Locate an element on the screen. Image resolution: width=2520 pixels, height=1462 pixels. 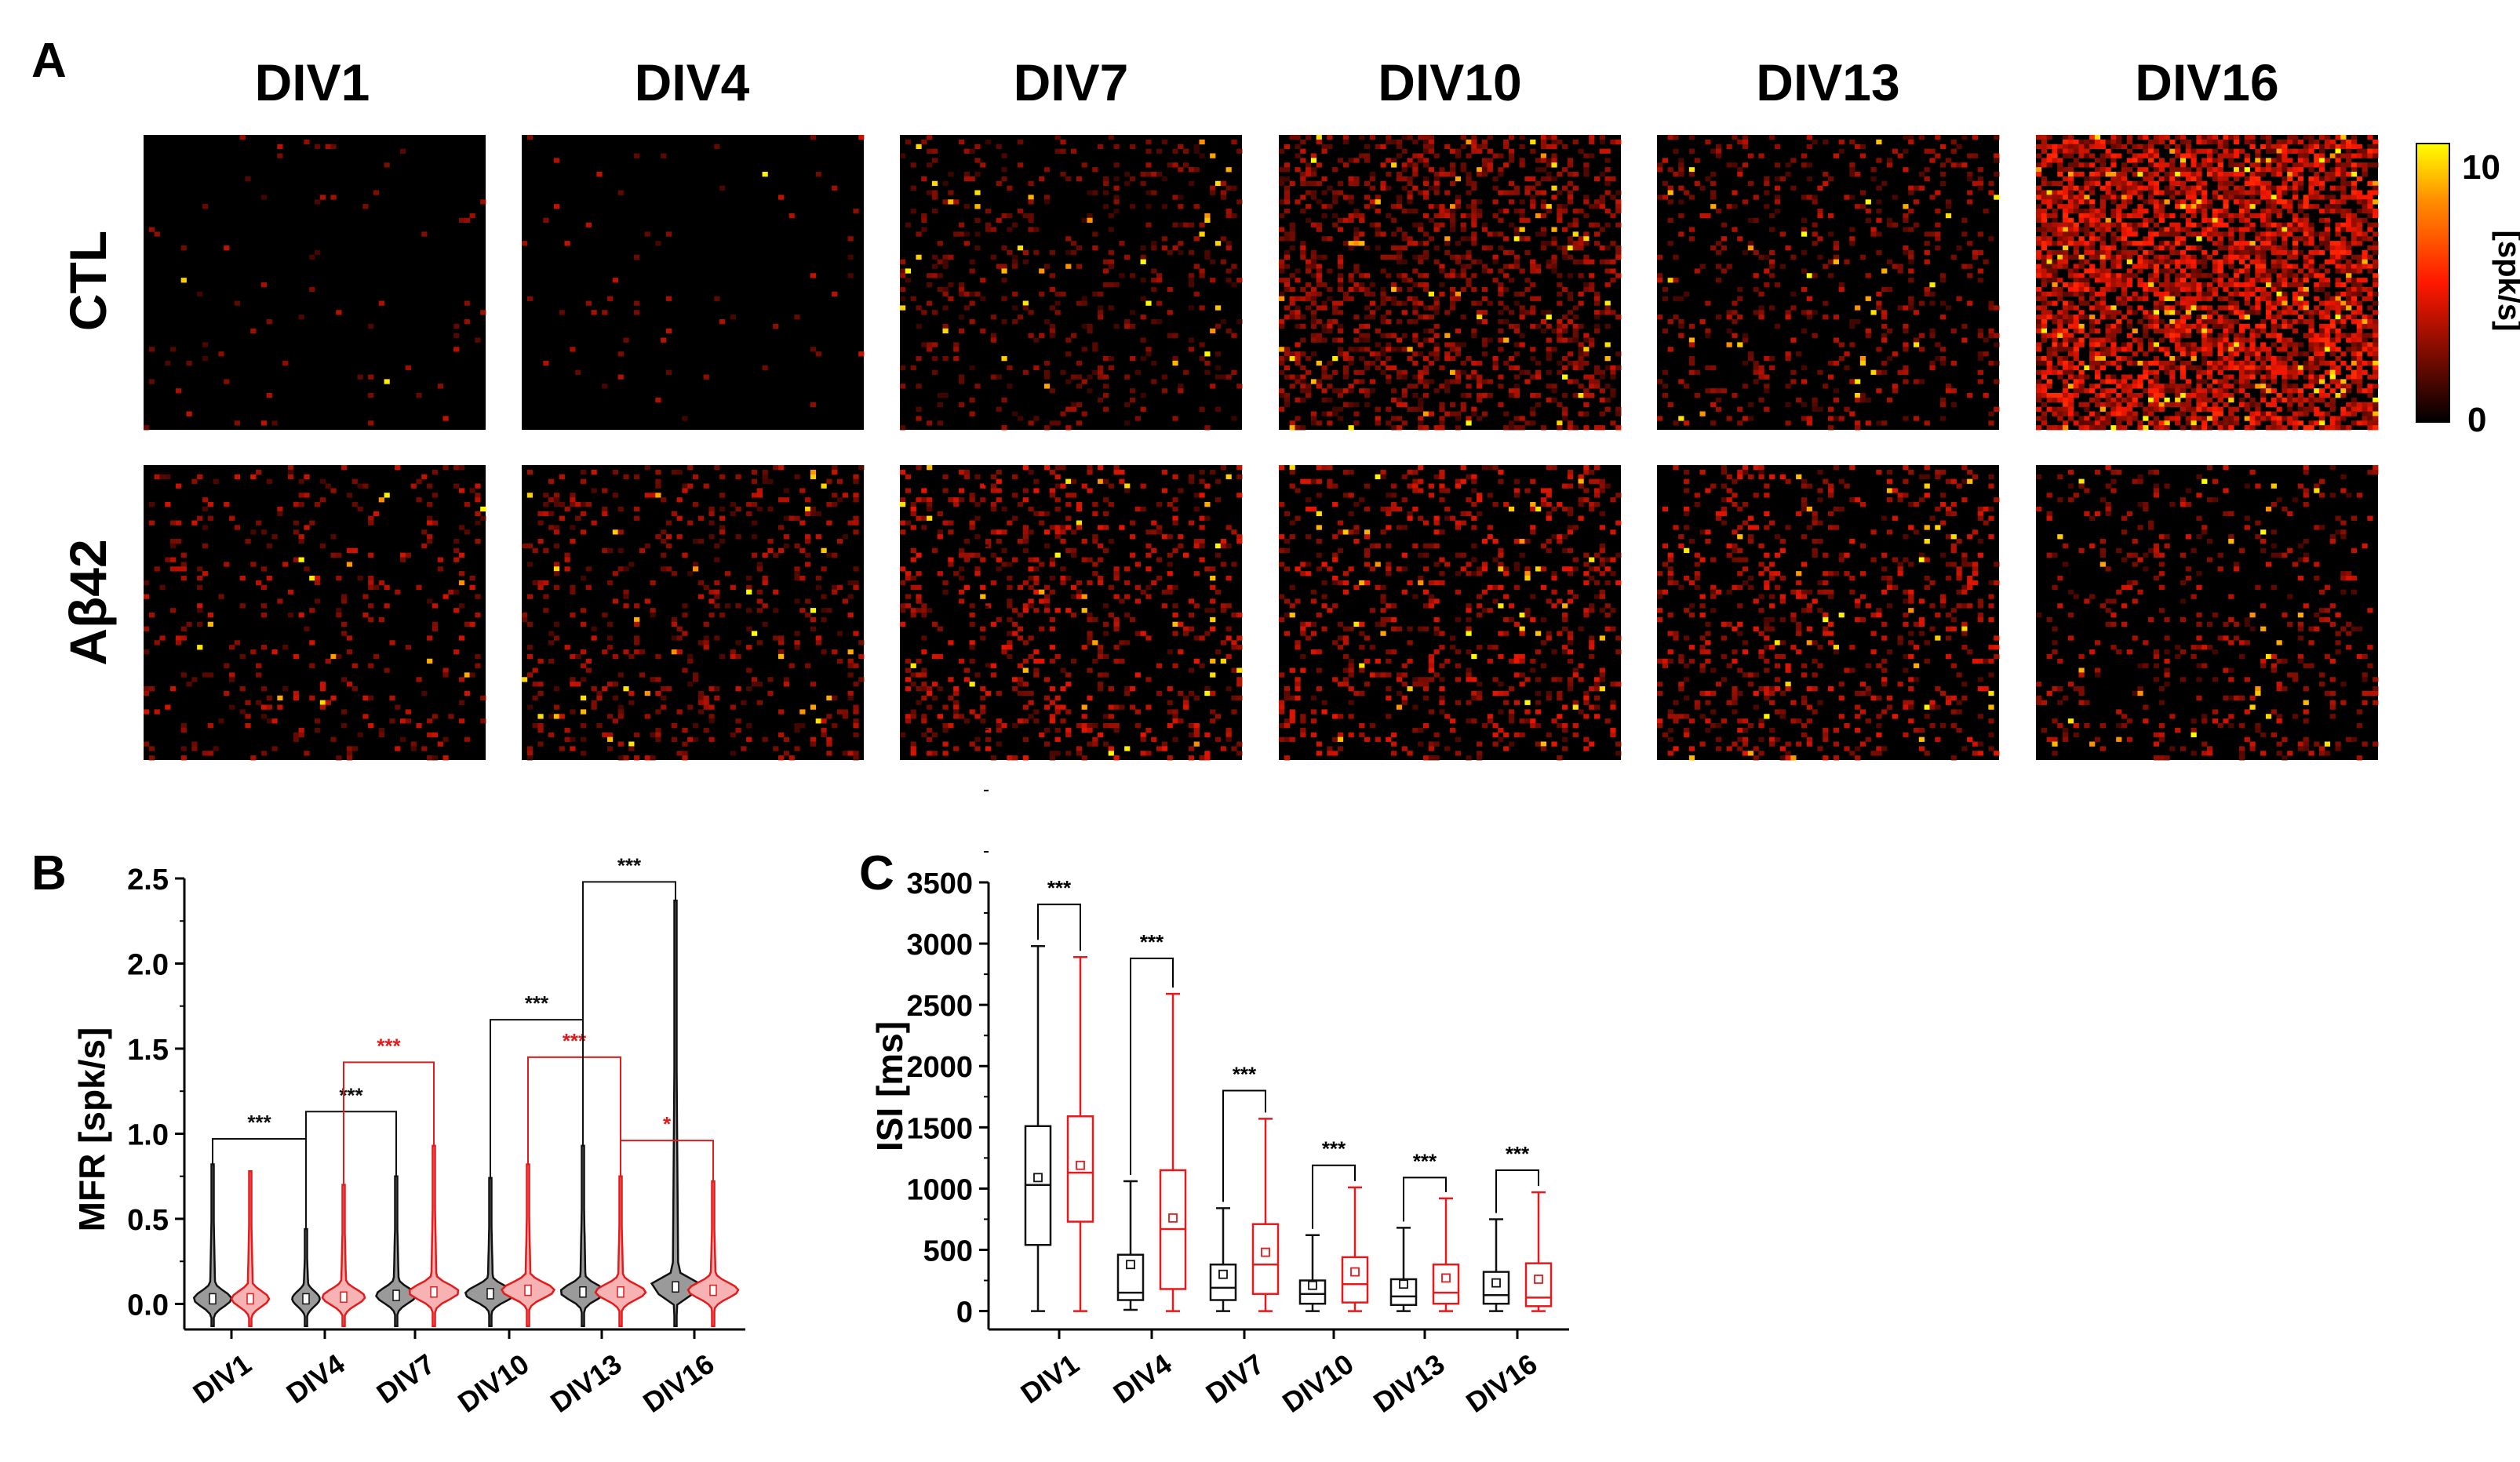
heatmap-column-label: DIV1 is located at coordinates (312, 82).